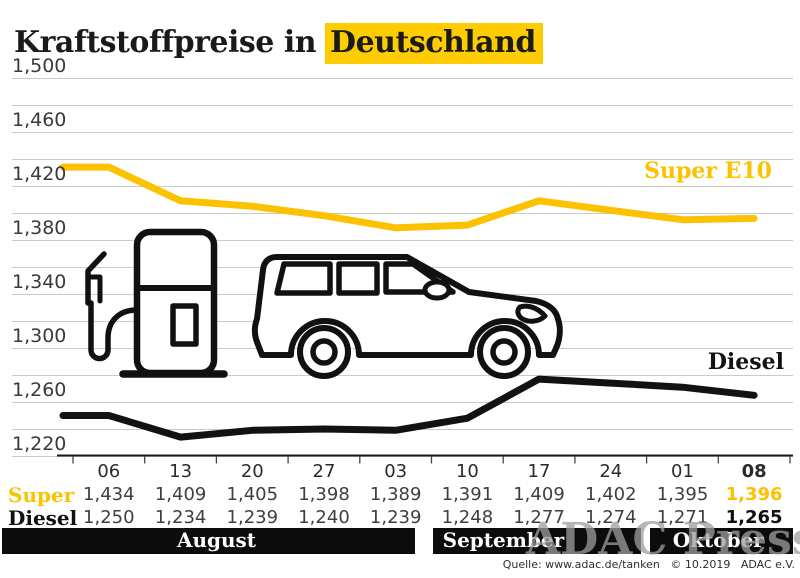  I want to click on date-cell: 24, so click(611, 471).